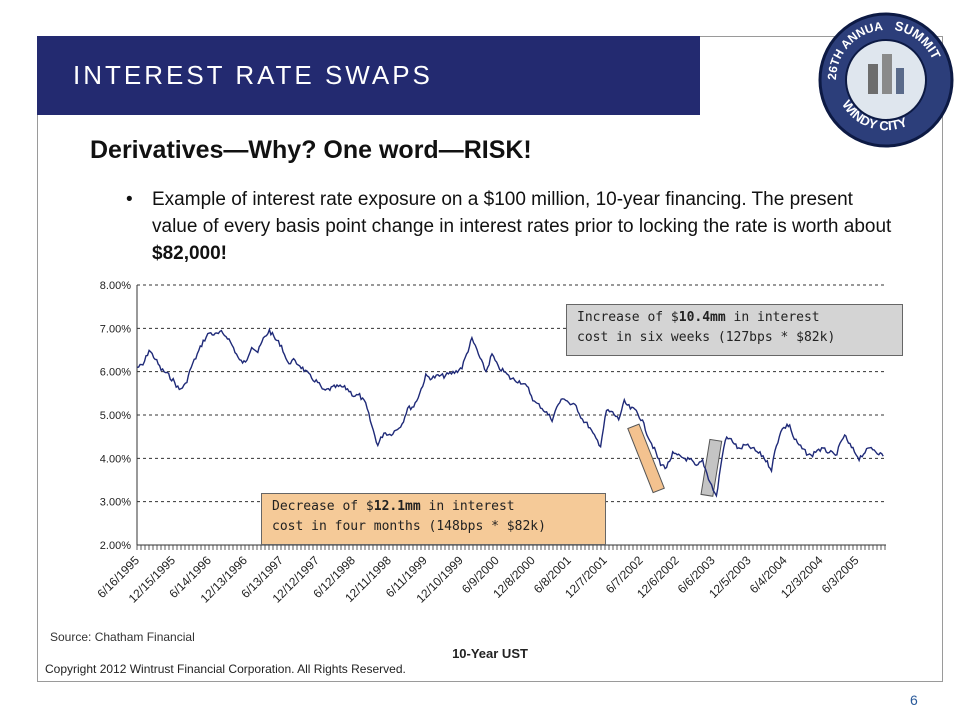 The image size is (960, 720). I want to click on increase-amount: 10.4mm, so click(702, 317).